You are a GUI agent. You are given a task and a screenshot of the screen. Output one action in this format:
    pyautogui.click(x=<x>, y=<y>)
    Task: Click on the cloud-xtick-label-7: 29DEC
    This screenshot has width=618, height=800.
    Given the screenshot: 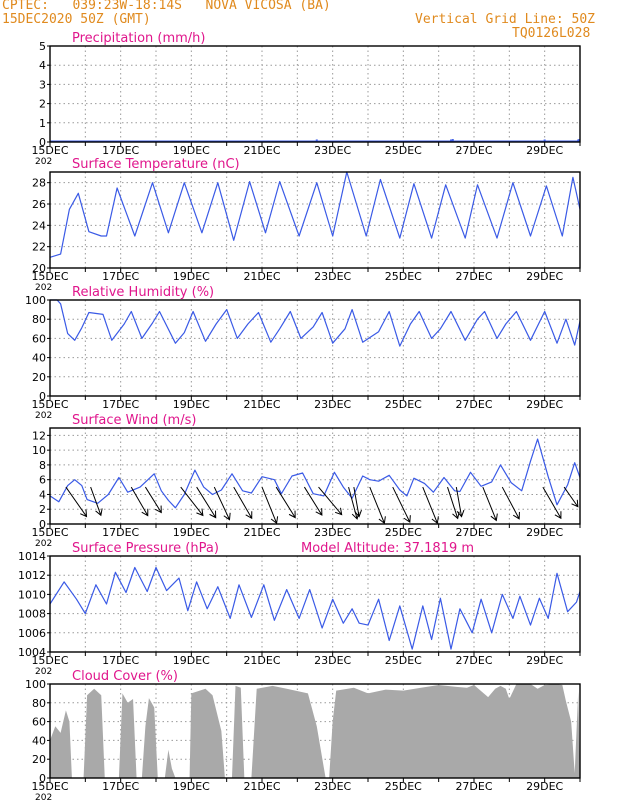 What is the action you would take?
    pyautogui.click(x=544, y=786)
    